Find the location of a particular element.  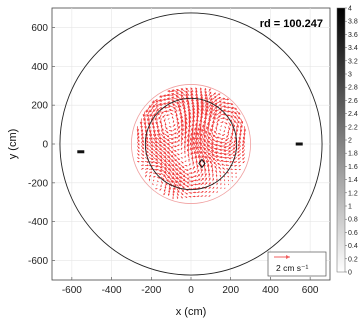

y-tick-label: 400 is located at coordinates (39, 67).